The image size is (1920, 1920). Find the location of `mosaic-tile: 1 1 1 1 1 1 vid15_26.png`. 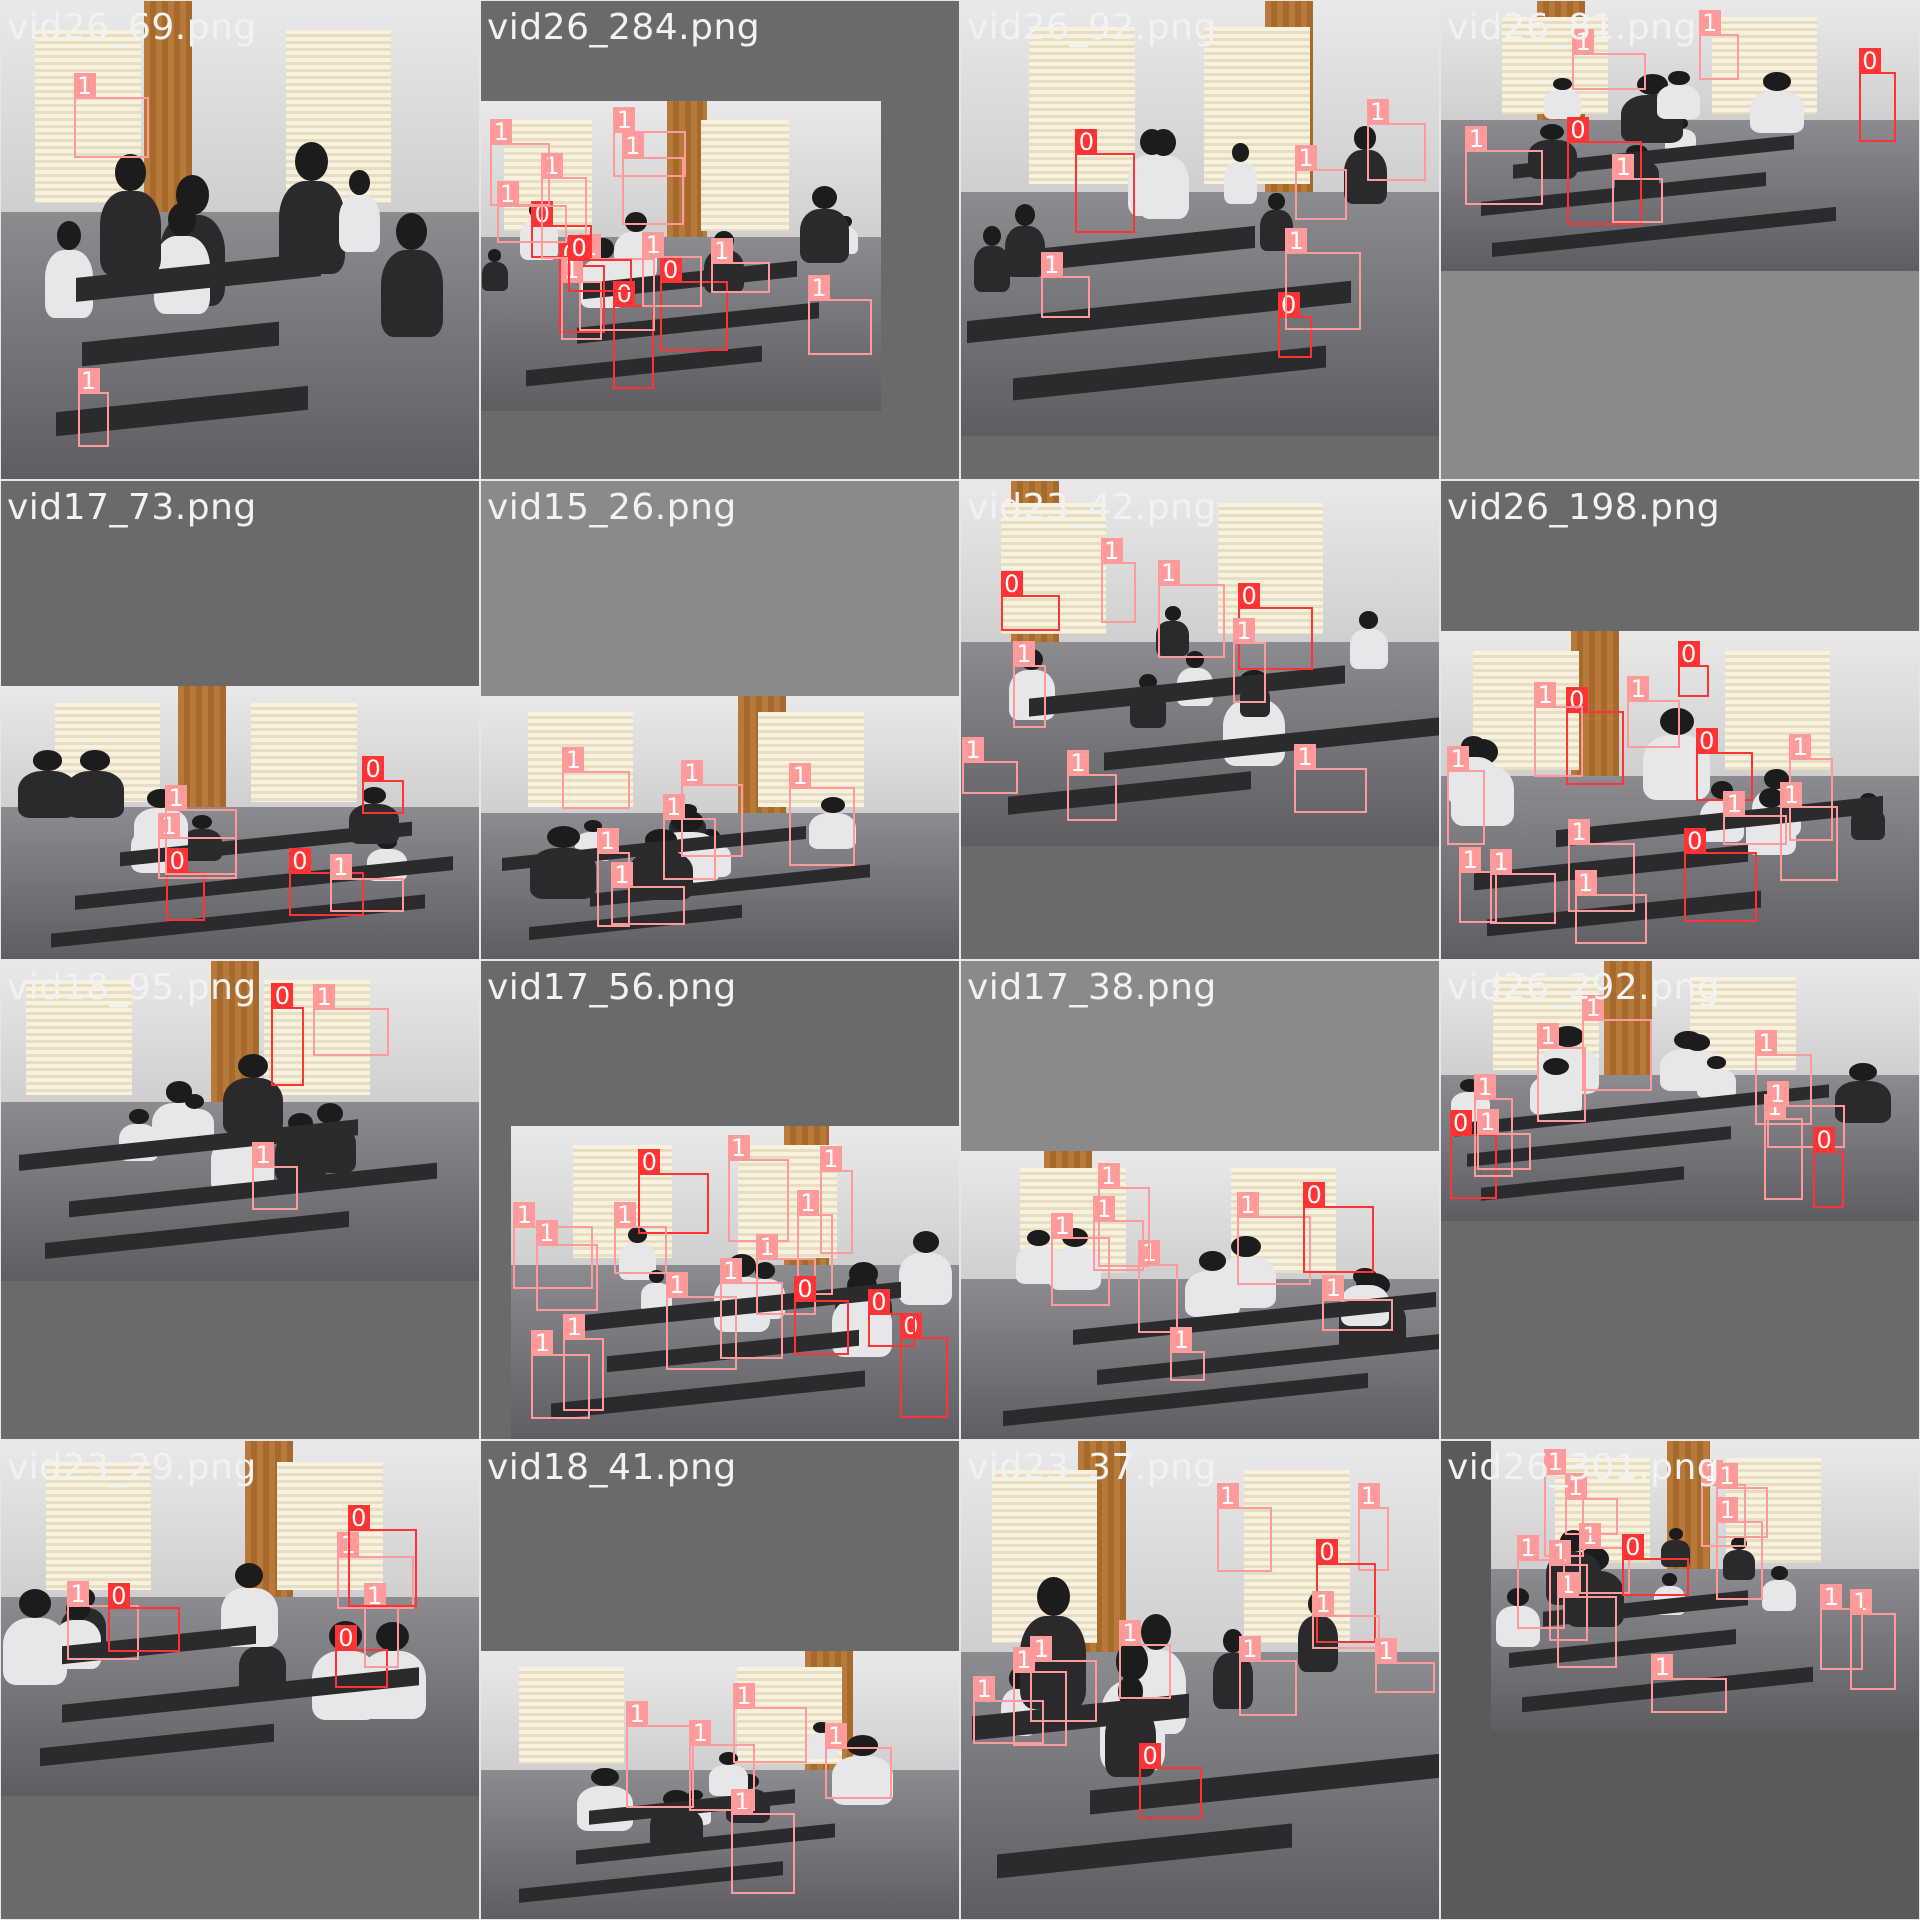

mosaic-tile: 1 1 1 1 1 1 vid15_26.png is located at coordinates (720, 720).